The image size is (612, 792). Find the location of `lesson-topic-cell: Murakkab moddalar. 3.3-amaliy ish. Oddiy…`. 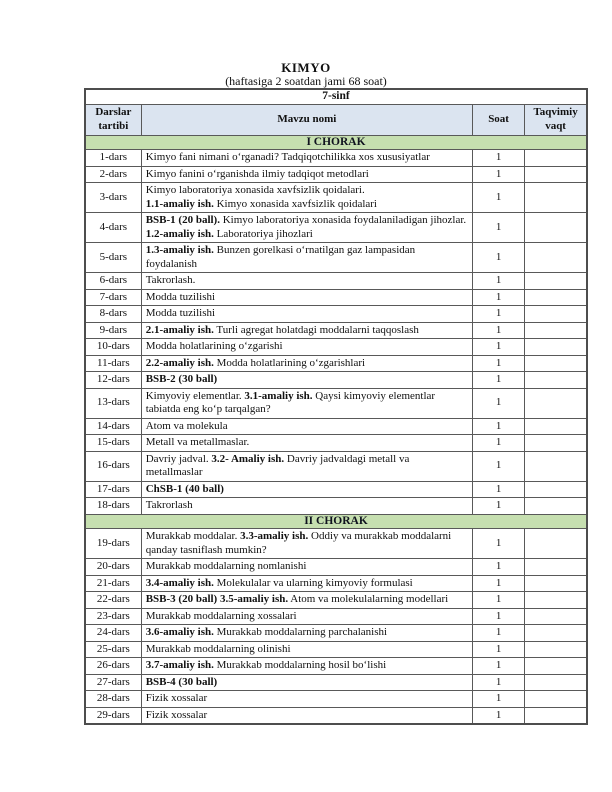

lesson-topic-cell: Murakkab moddalar. 3.3-amaliy ish. Oddiy… is located at coordinates (306, 543).